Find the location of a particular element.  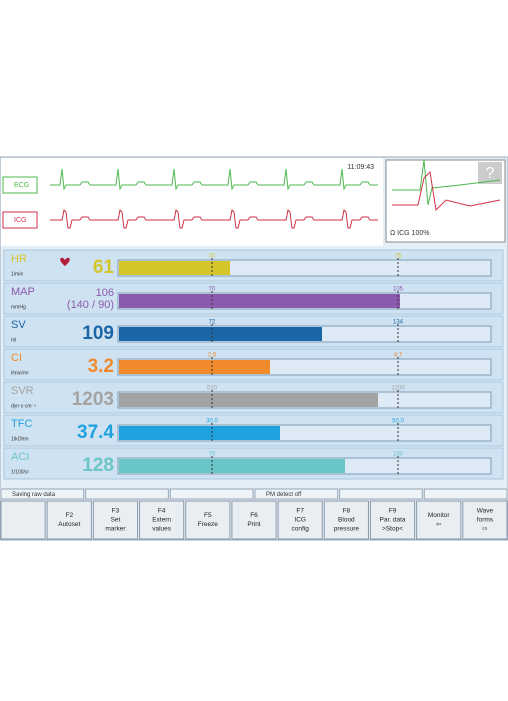

clock: 11:09:43 is located at coordinates (360, 167).